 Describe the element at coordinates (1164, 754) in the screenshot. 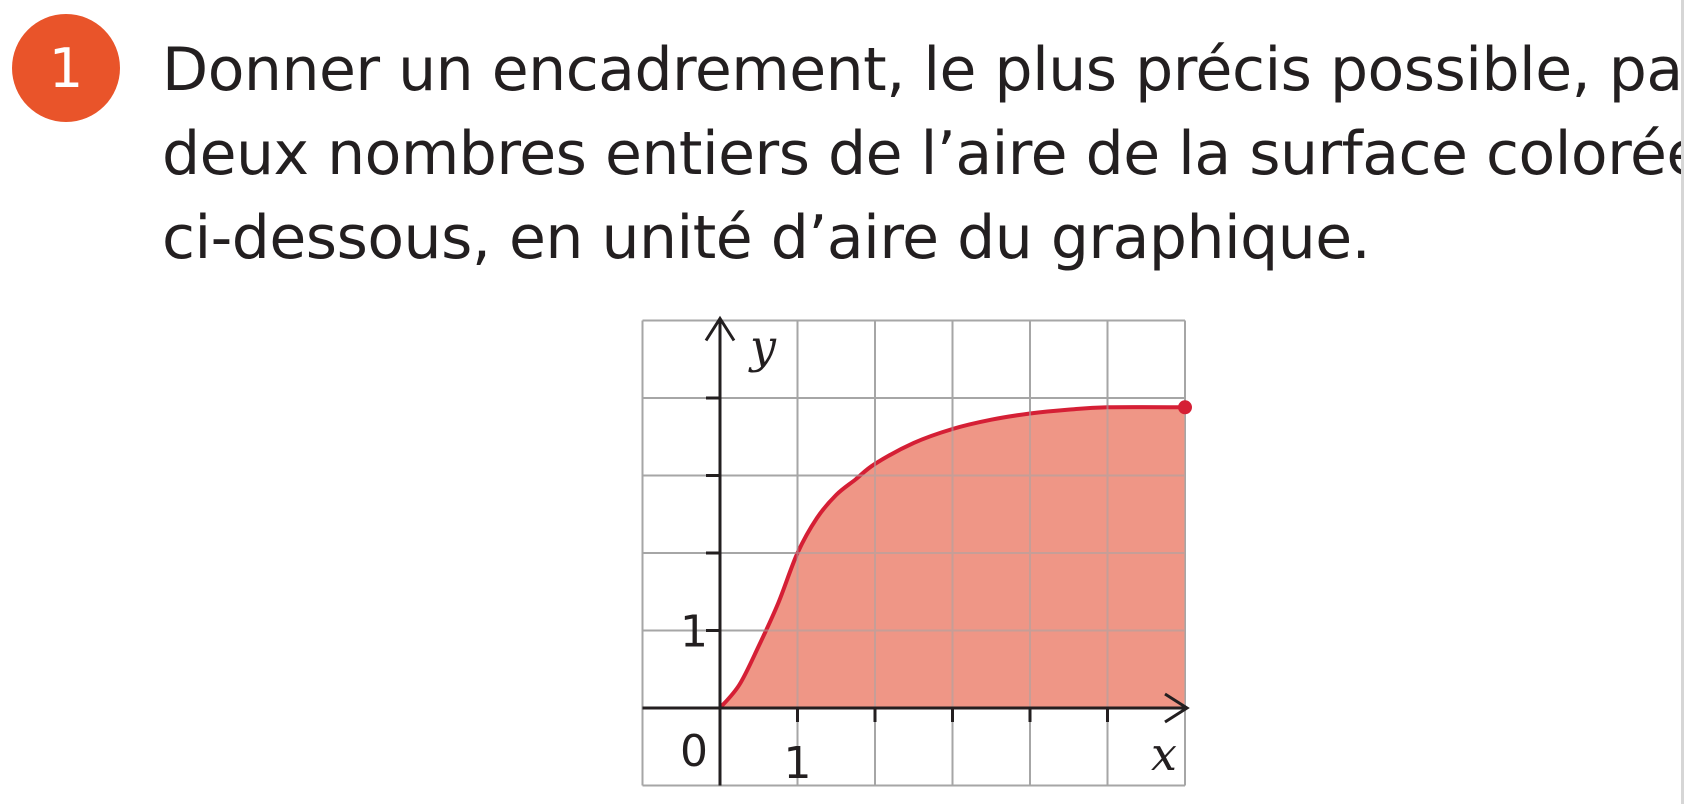

I see `x-axis-label: x` at that location.